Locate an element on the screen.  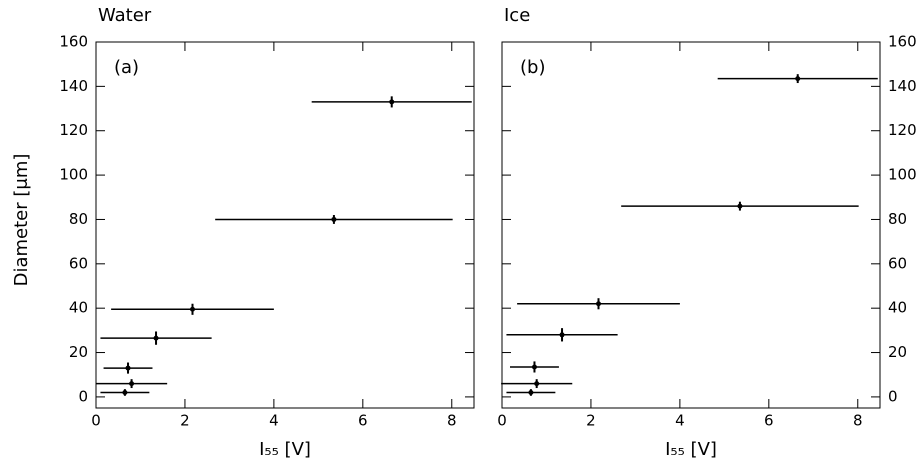
chart-title: Ice is located at coordinates (517, 15).